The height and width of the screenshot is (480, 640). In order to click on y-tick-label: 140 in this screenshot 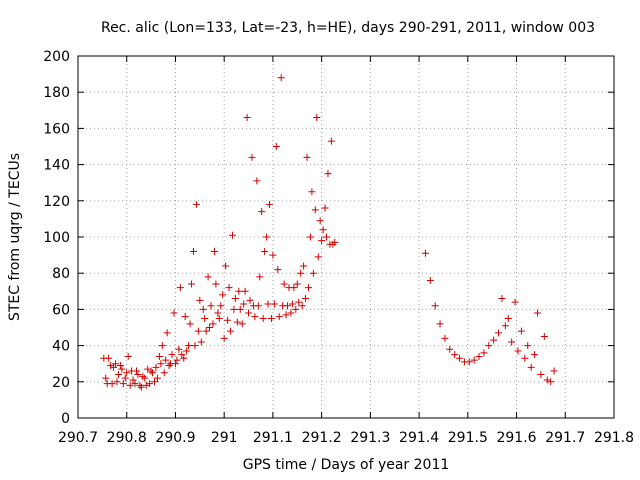, I will do `click(56, 166)`.